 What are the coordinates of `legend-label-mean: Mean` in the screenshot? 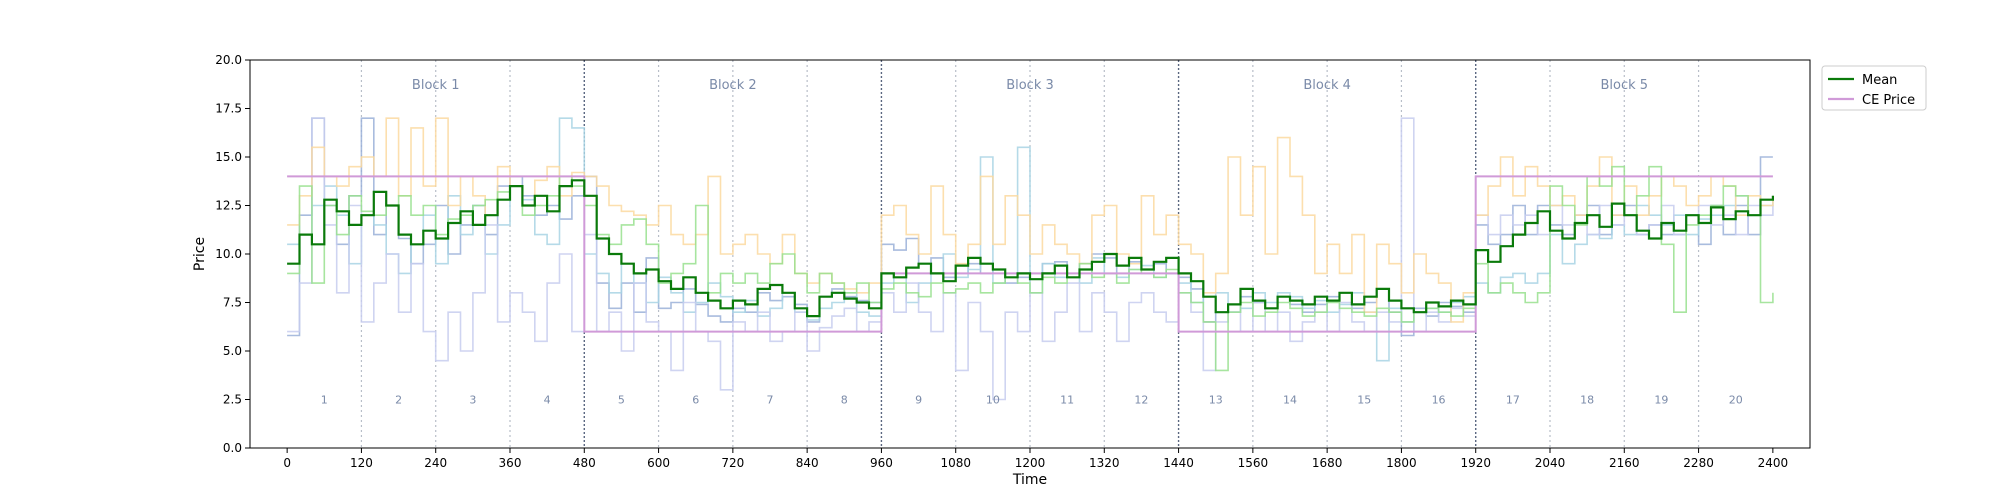 It's located at (1879, 80).